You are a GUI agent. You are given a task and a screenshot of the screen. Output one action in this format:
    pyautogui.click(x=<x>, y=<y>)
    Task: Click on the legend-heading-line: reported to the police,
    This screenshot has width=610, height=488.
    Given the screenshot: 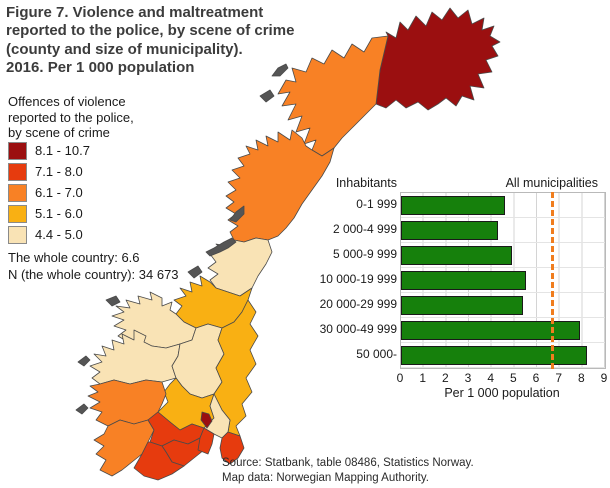 What is the action you would take?
    pyautogui.click(x=71, y=117)
    